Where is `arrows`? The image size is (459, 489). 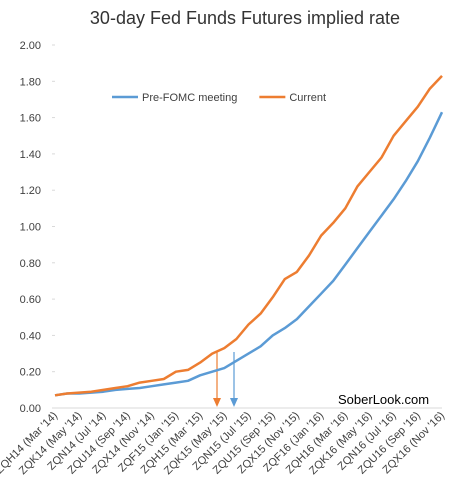 arrows is located at coordinates (225, 379).